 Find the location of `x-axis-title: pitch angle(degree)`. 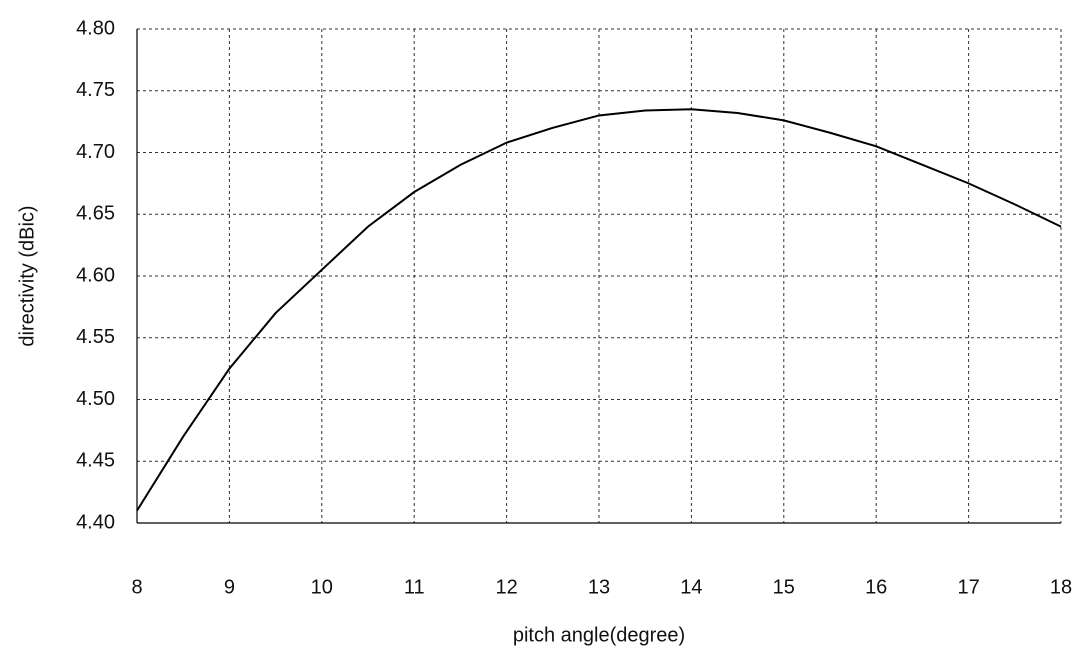

x-axis-title: pitch angle(degree) is located at coordinates (599, 635).